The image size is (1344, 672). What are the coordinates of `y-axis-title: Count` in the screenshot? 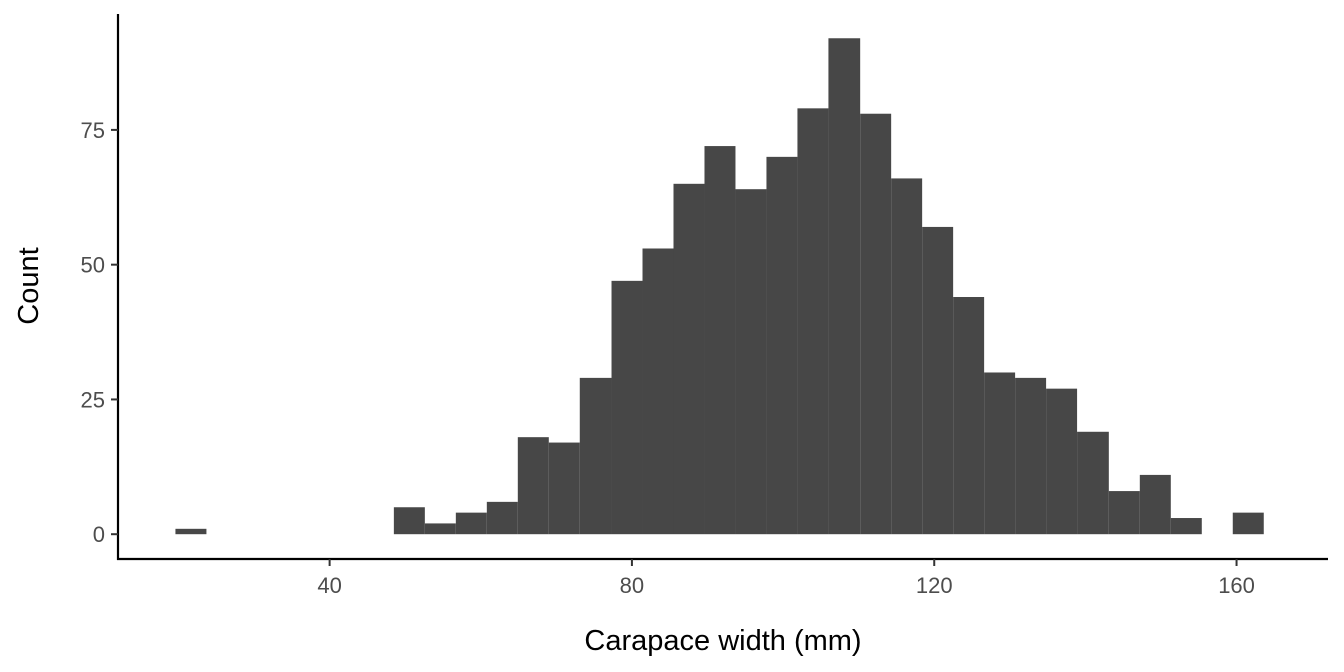 It's located at (29, 285).